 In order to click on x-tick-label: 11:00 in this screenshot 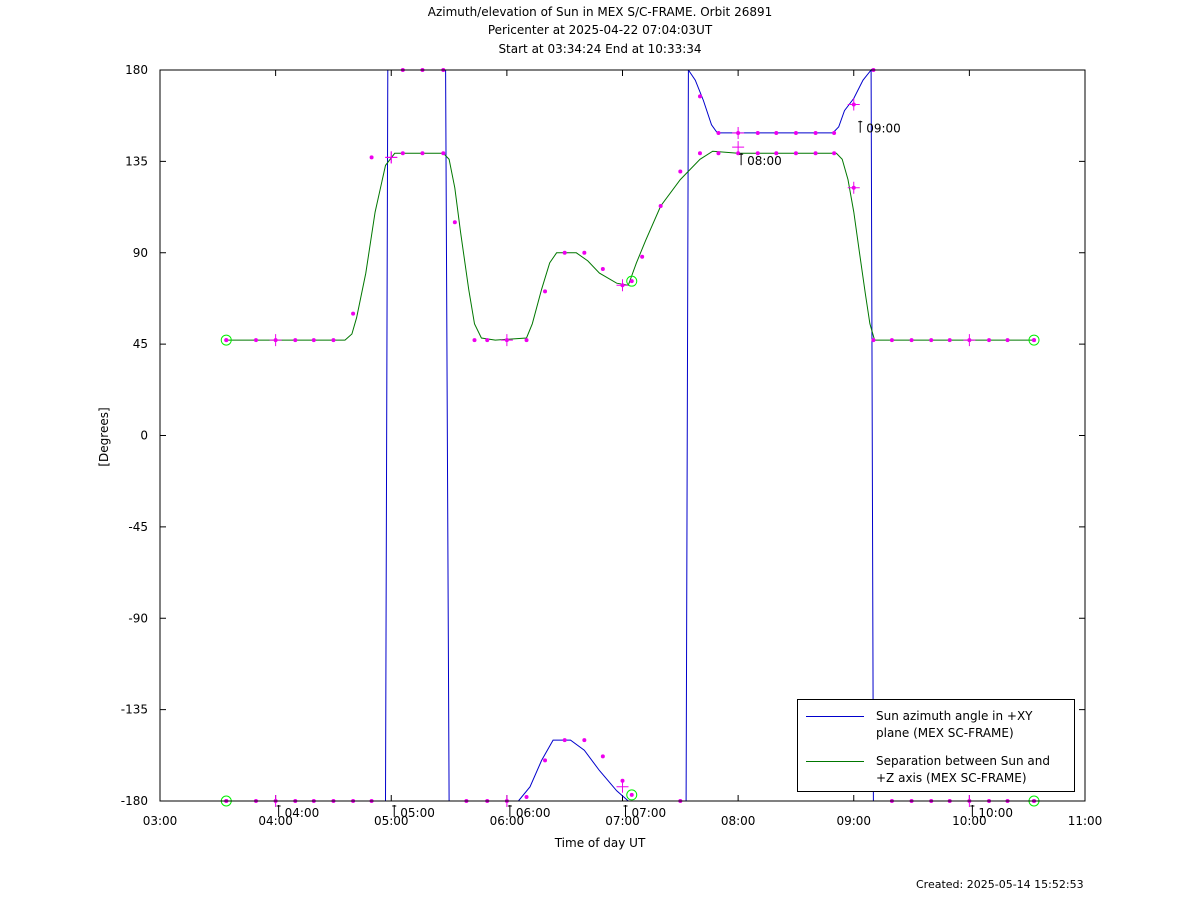, I will do `click(1085, 821)`.